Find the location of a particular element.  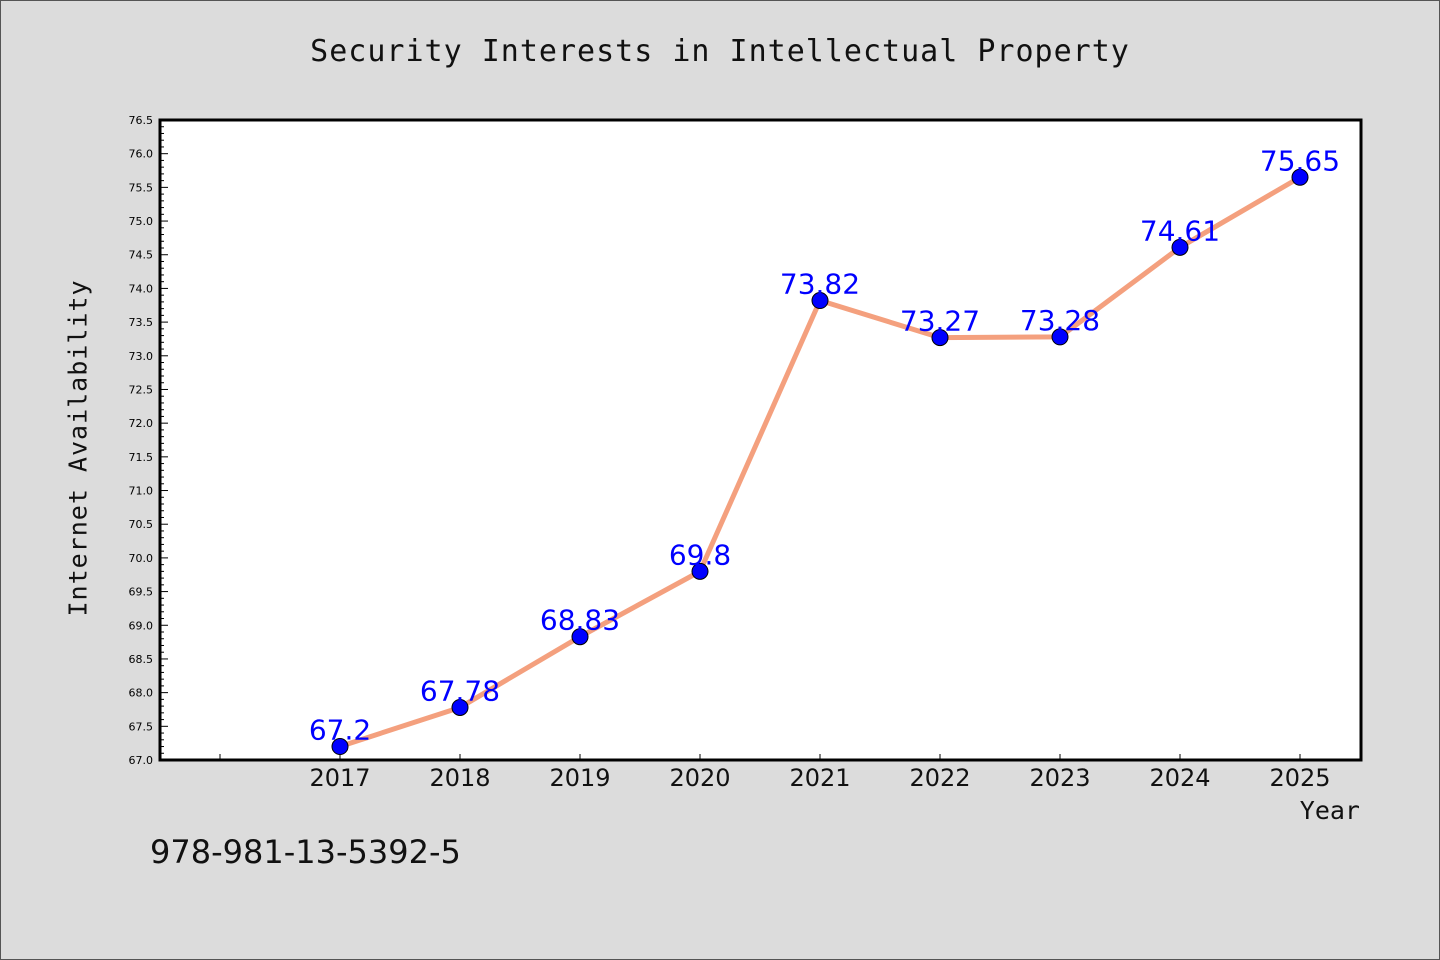

x-tick-label: 2019 is located at coordinates (579, 778).